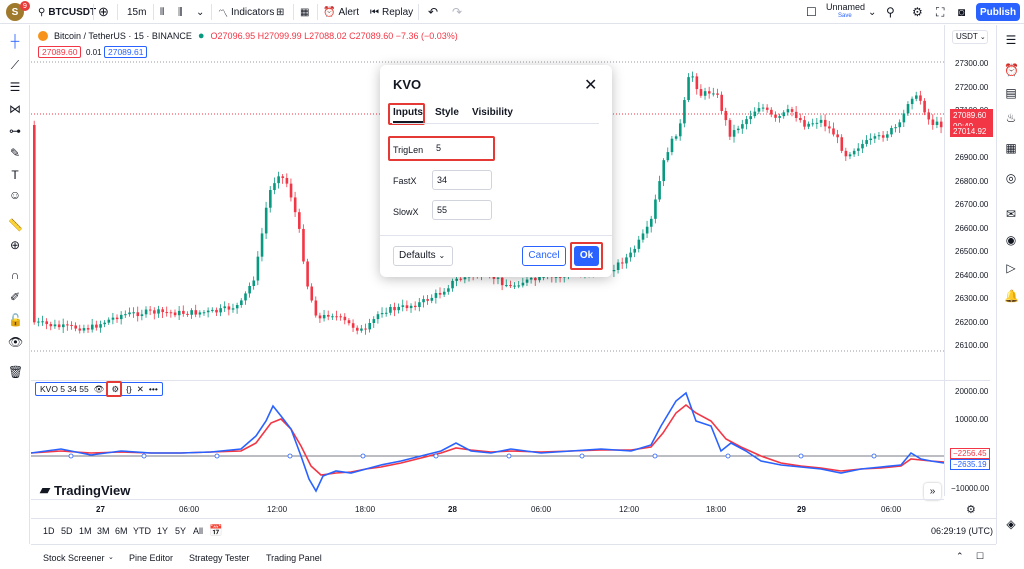 This screenshot has height=569, width=1024. Describe the element at coordinates (932, 491) in the screenshot. I see `scroll-to-realtime-icon: »` at that location.